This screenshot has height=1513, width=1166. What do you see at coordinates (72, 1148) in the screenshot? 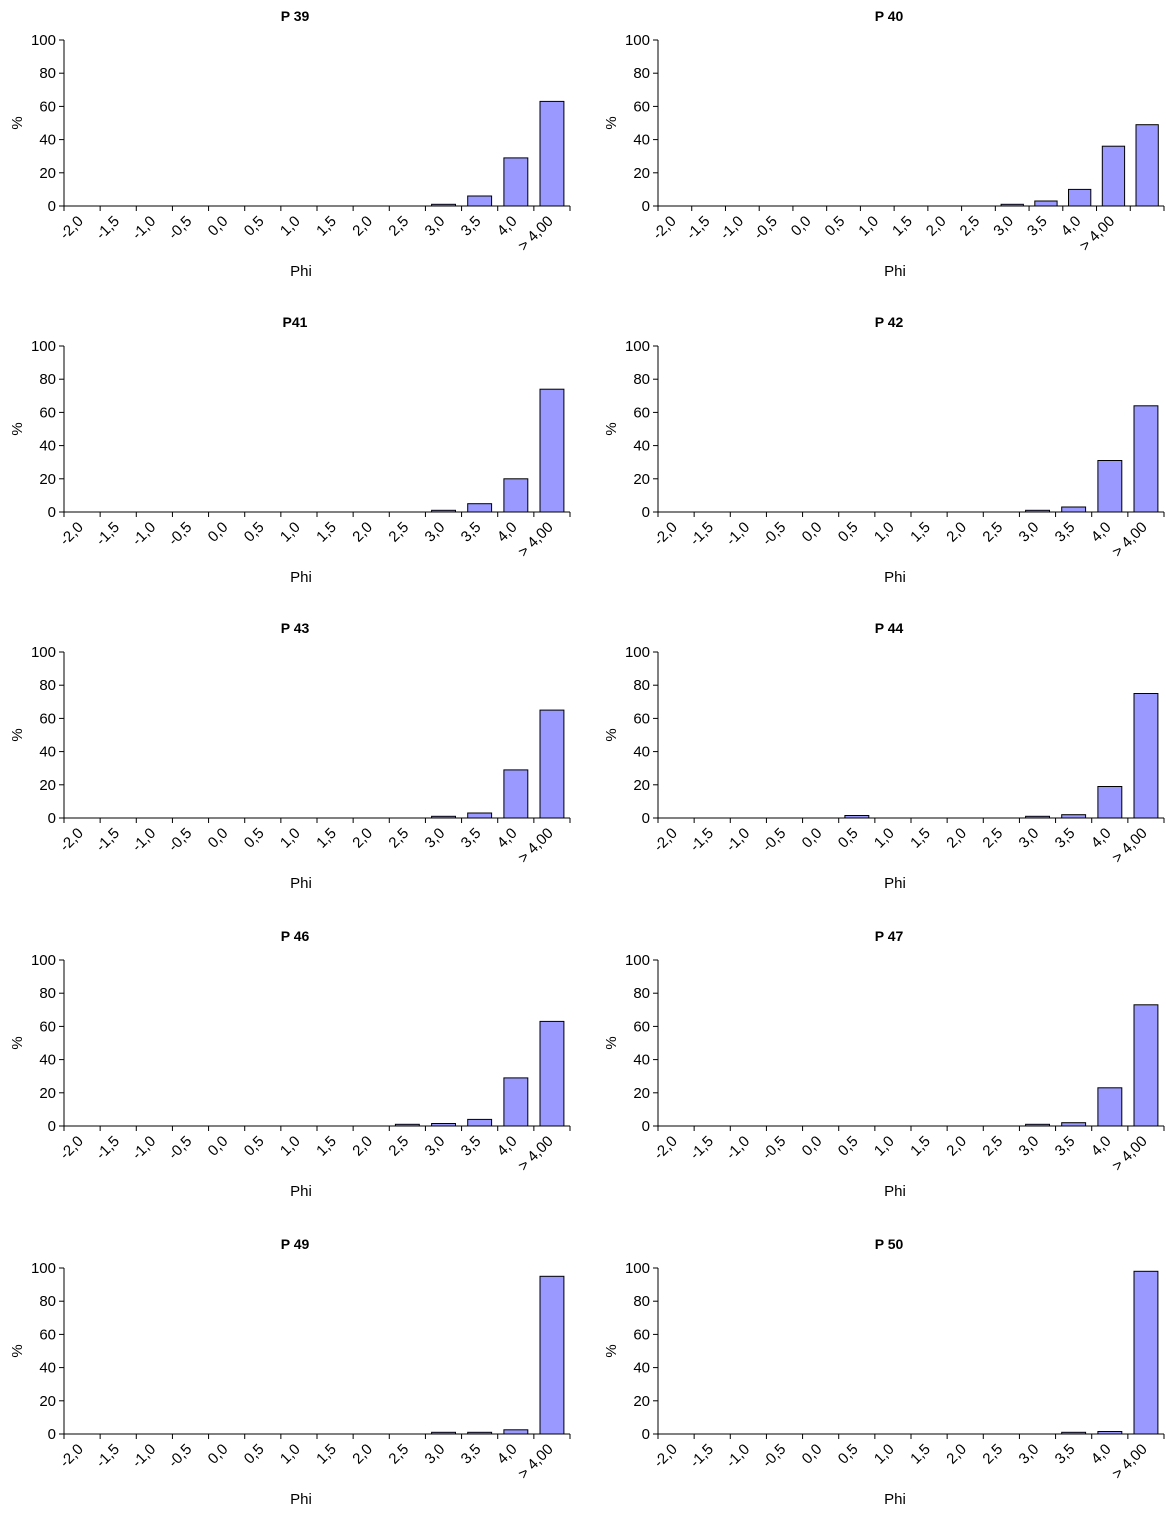
I see `x-tick-label: -2,0` at bounding box center [72, 1148].